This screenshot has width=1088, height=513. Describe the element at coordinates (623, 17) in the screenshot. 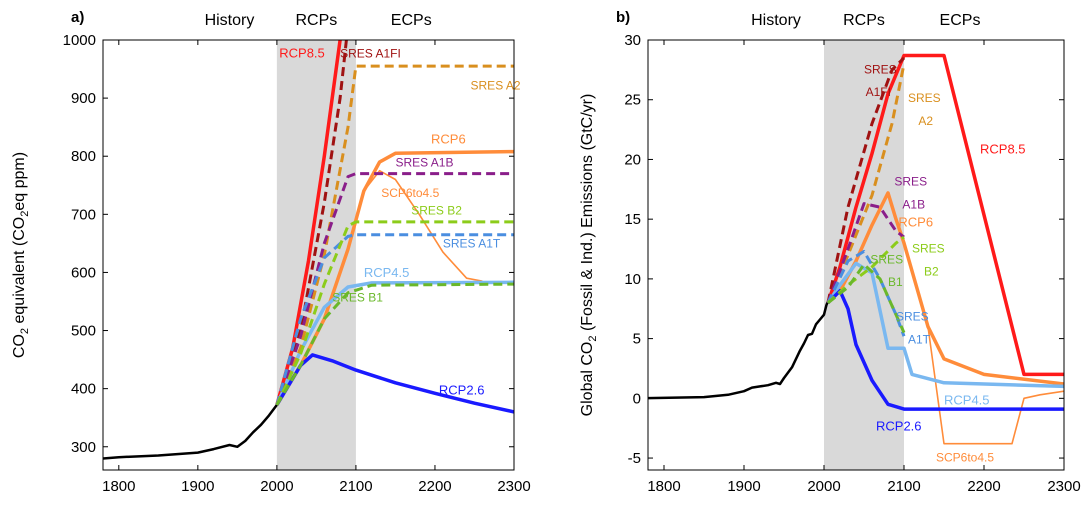

I see `panel-label: b)` at that location.